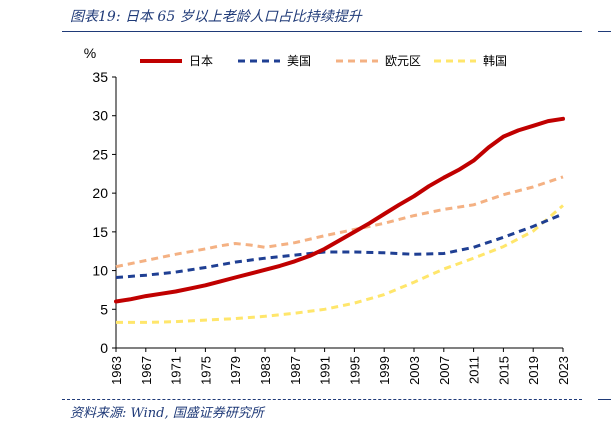 The image size is (611, 433). I want to click on y-tick-label: 20, so click(100, 193).